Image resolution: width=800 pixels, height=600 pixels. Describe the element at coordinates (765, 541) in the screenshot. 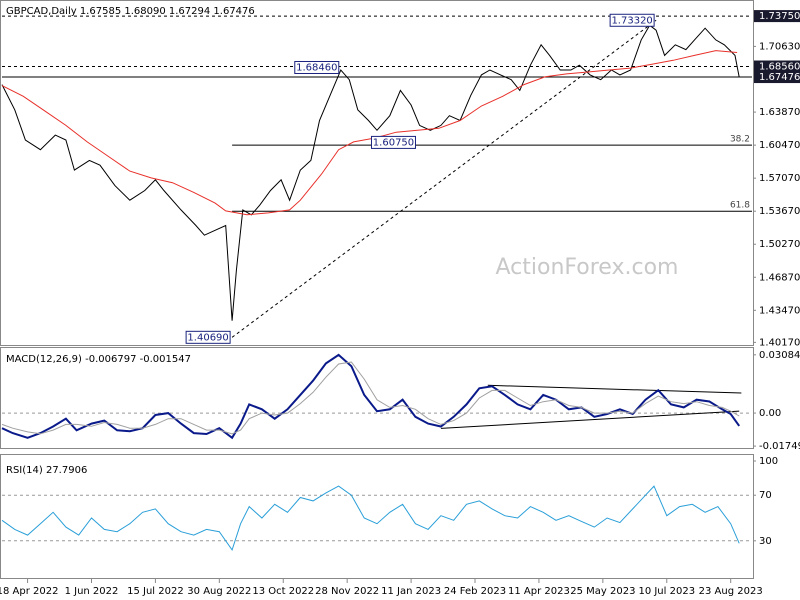

I see `y-tick-label: 30` at that location.